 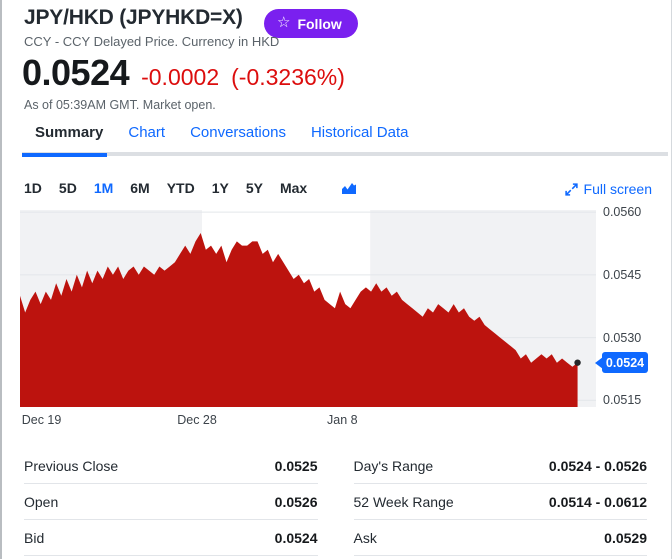 I want to click on stat-row-52-week-range: 52 Week Range 0.0514 - 0.0612, so click(x=500, y=502).